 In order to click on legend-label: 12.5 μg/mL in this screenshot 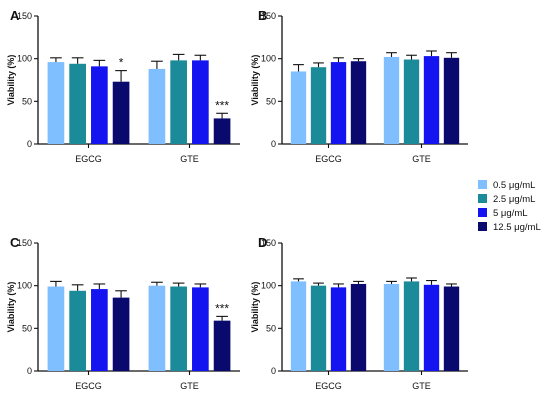, I will do `click(517, 227)`.